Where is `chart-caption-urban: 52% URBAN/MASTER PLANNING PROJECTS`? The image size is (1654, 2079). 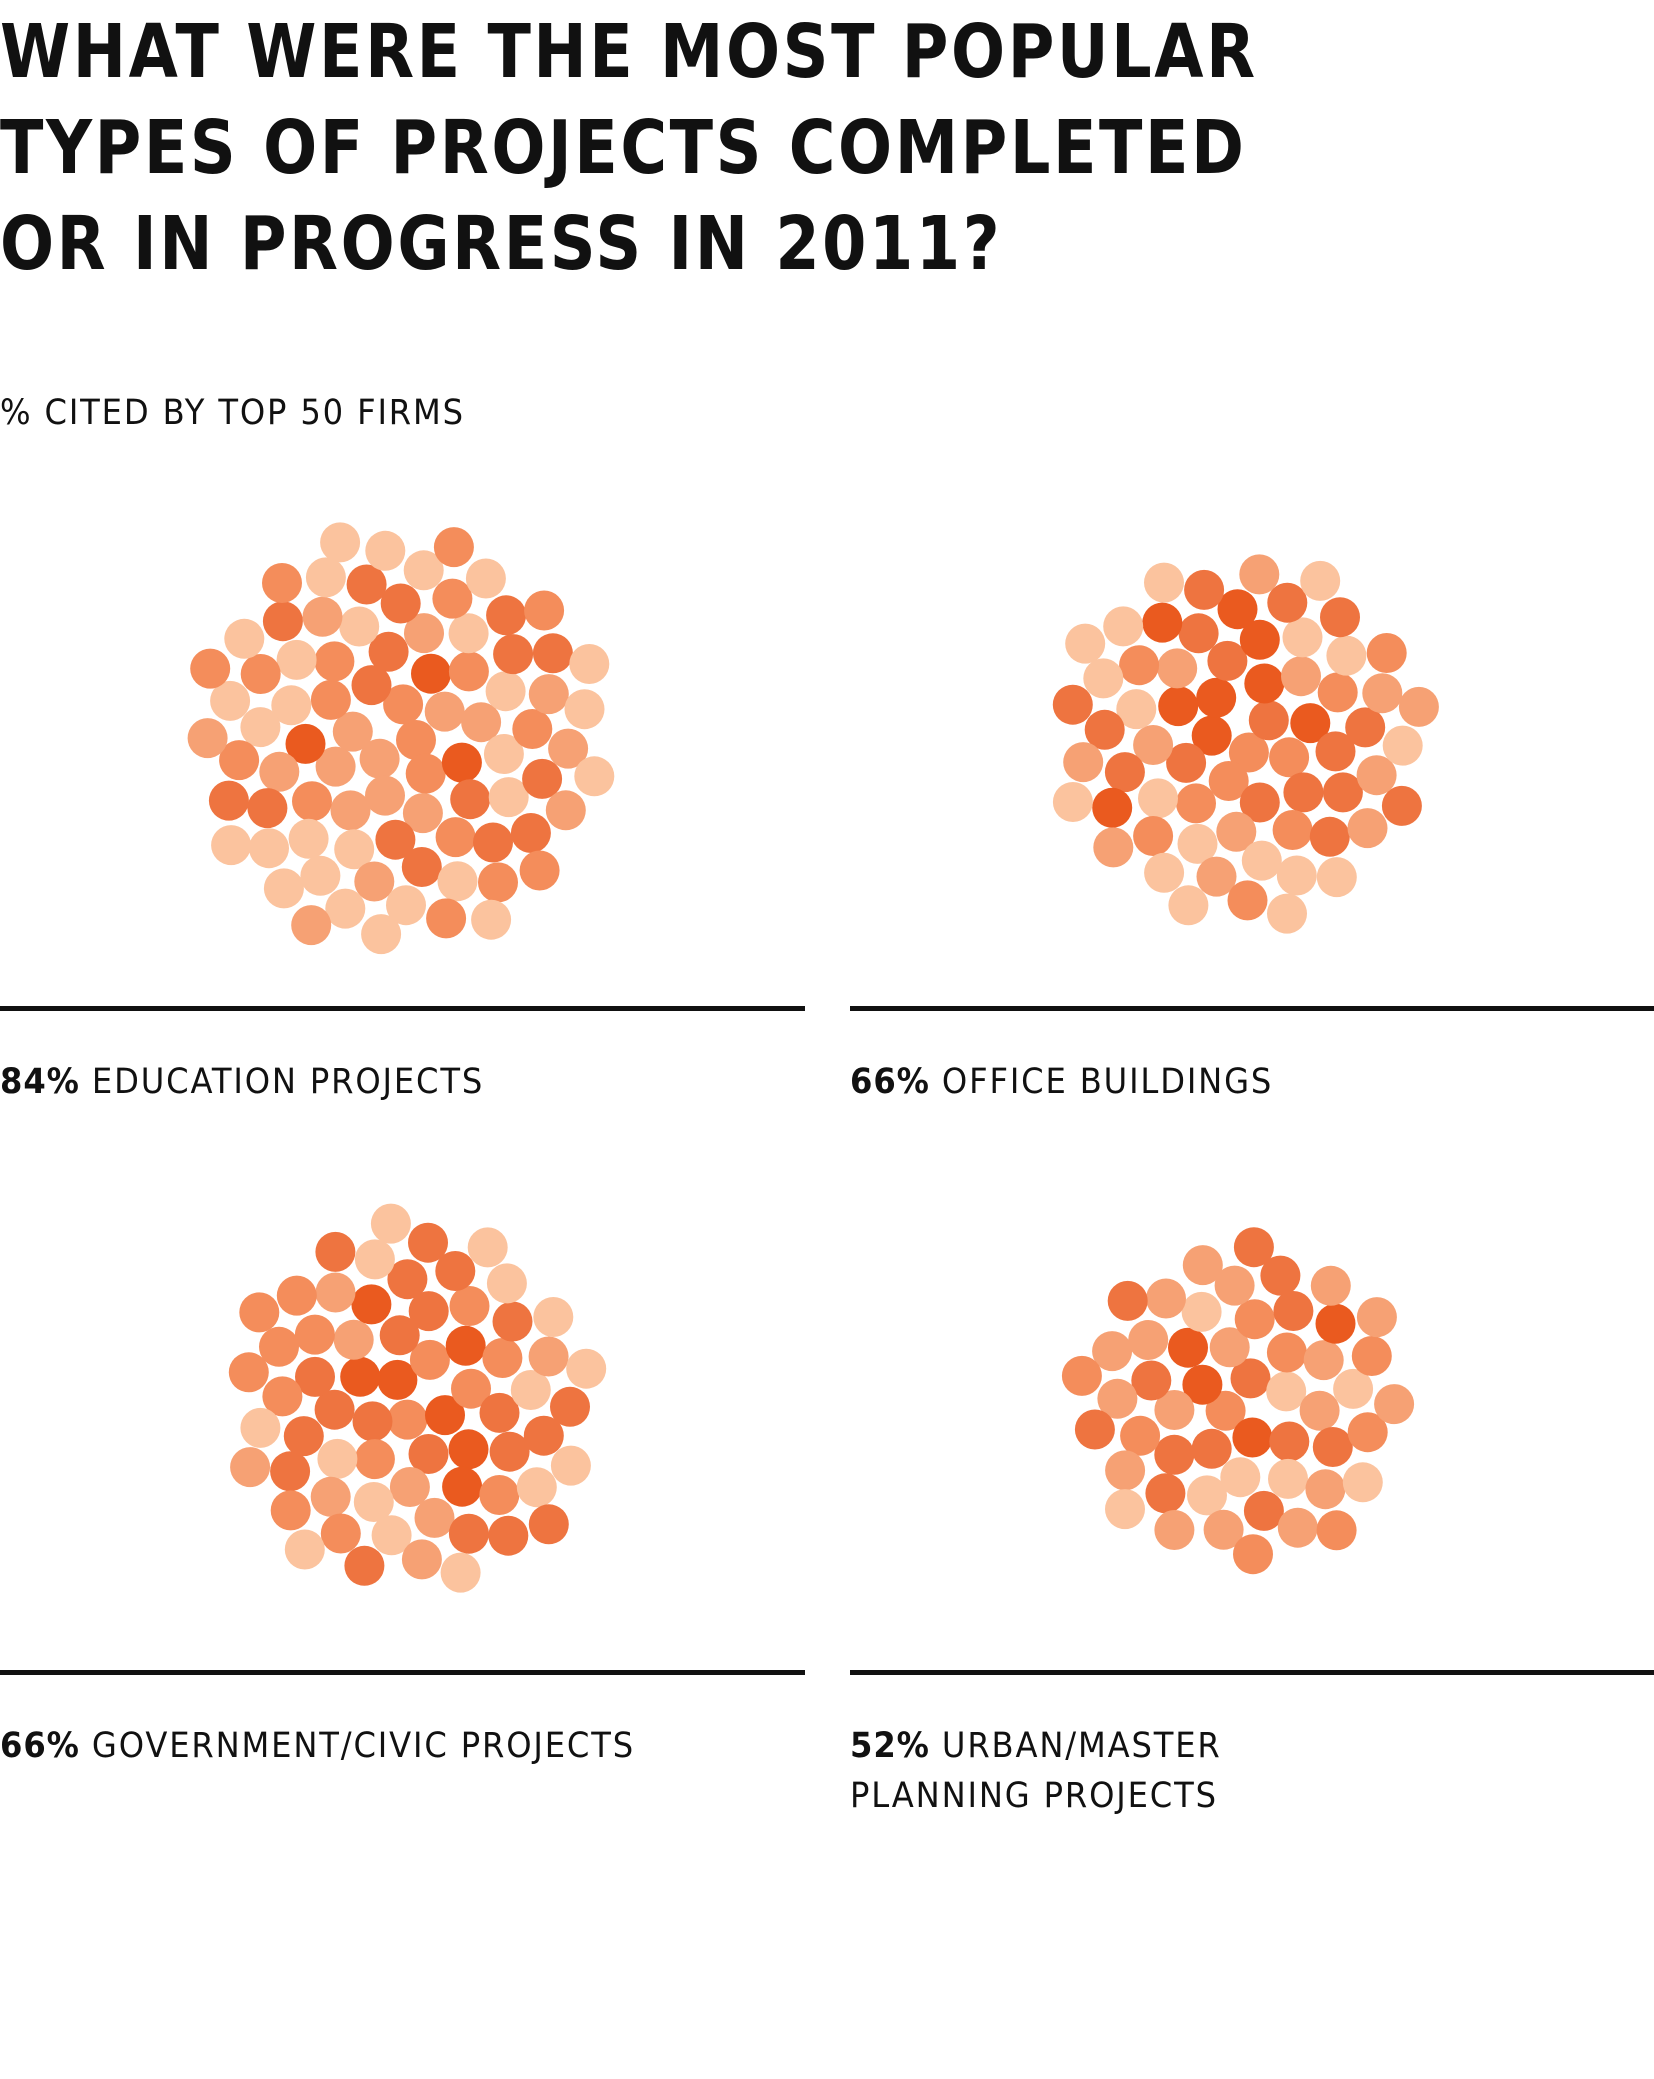
chart-caption-urban: 52% URBAN/MASTER PLANNING PROJECTS is located at coordinates (1036, 1771).